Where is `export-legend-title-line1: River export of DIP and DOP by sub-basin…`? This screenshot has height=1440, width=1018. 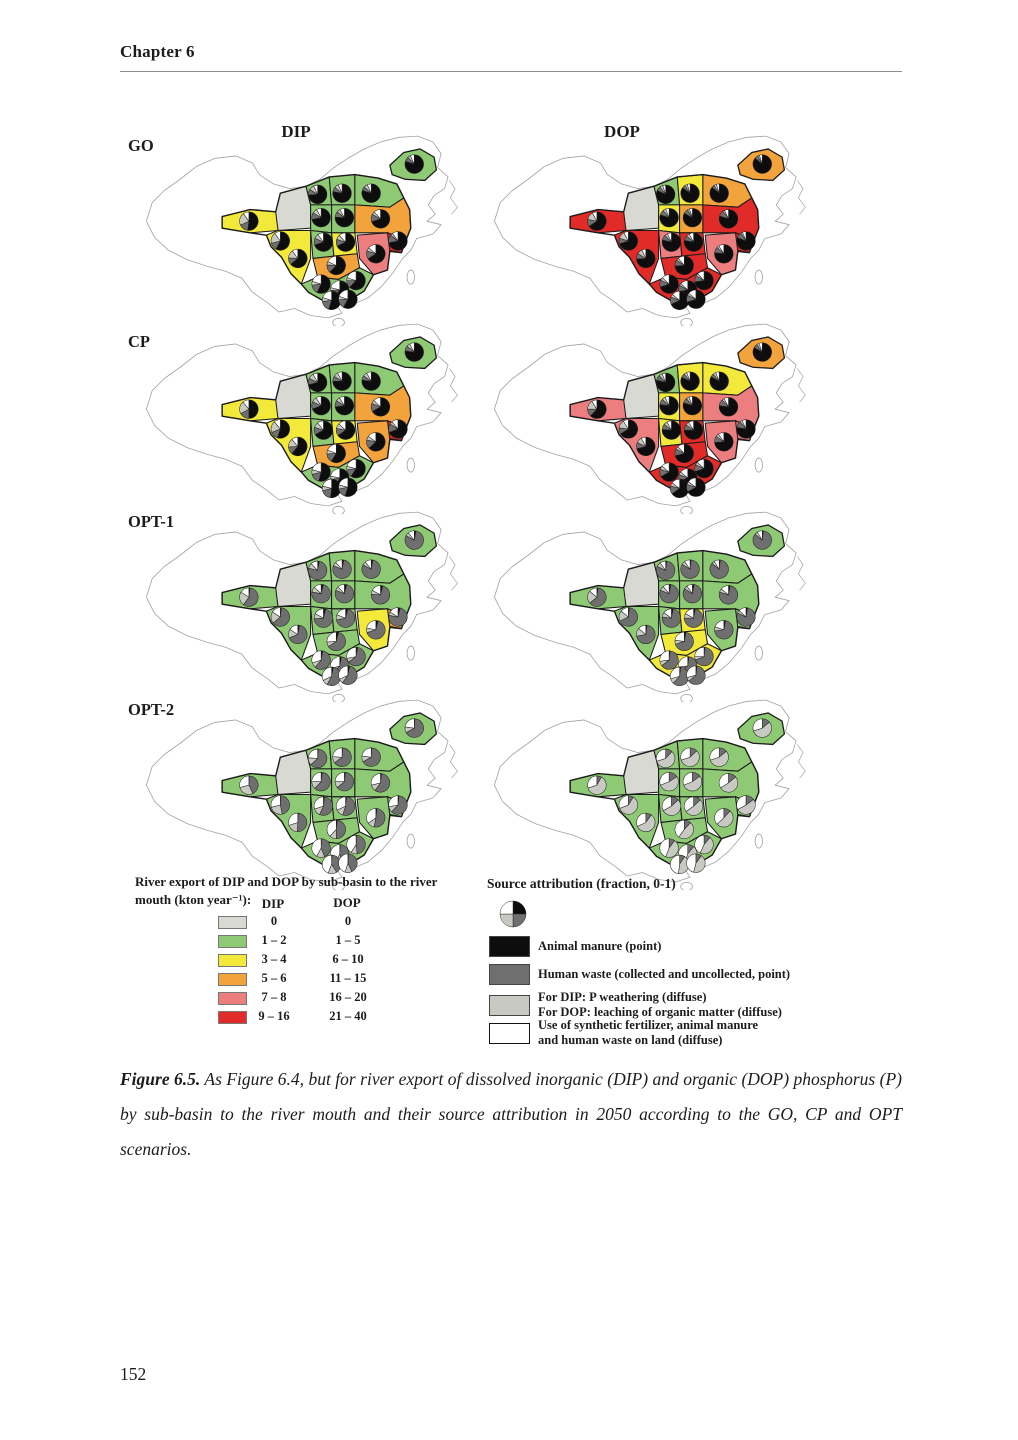
export-legend-title-line1: River export of DIP and DOP by sub-basin… is located at coordinates (286, 881).